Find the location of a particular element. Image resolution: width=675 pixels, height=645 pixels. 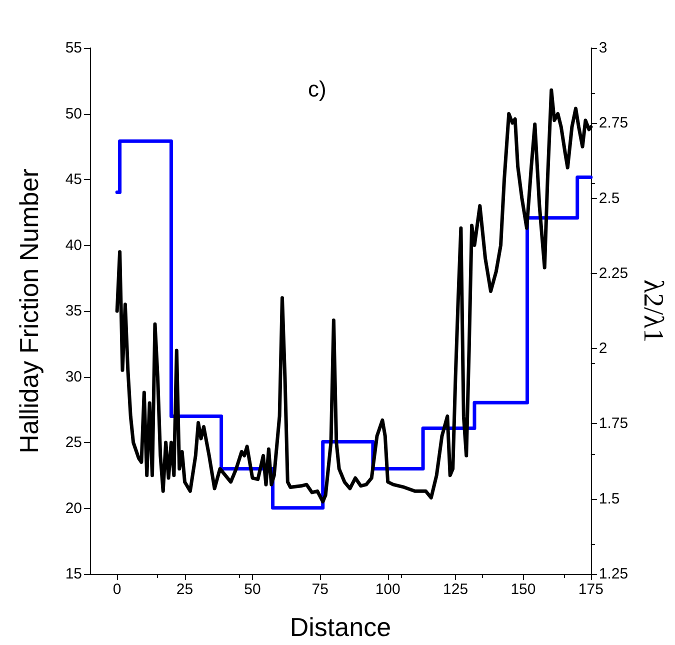

y-tick-label: 45 is located at coordinates (73, 179).